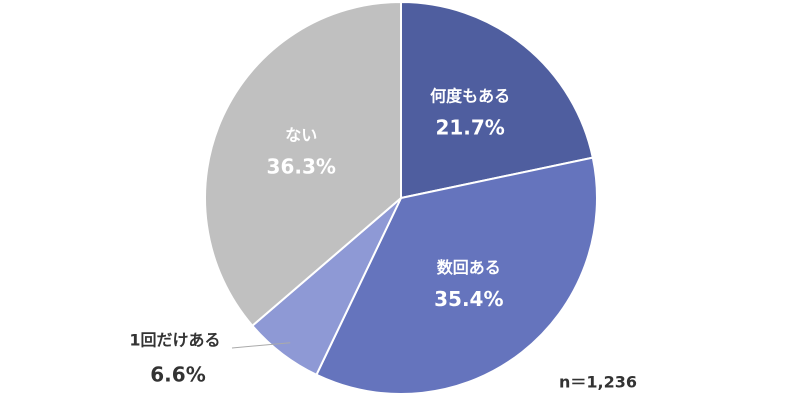 The height and width of the screenshot is (400, 800). What do you see at coordinates (598, 382) in the screenshot?
I see `sample-size: n＝1,236` at bounding box center [598, 382].